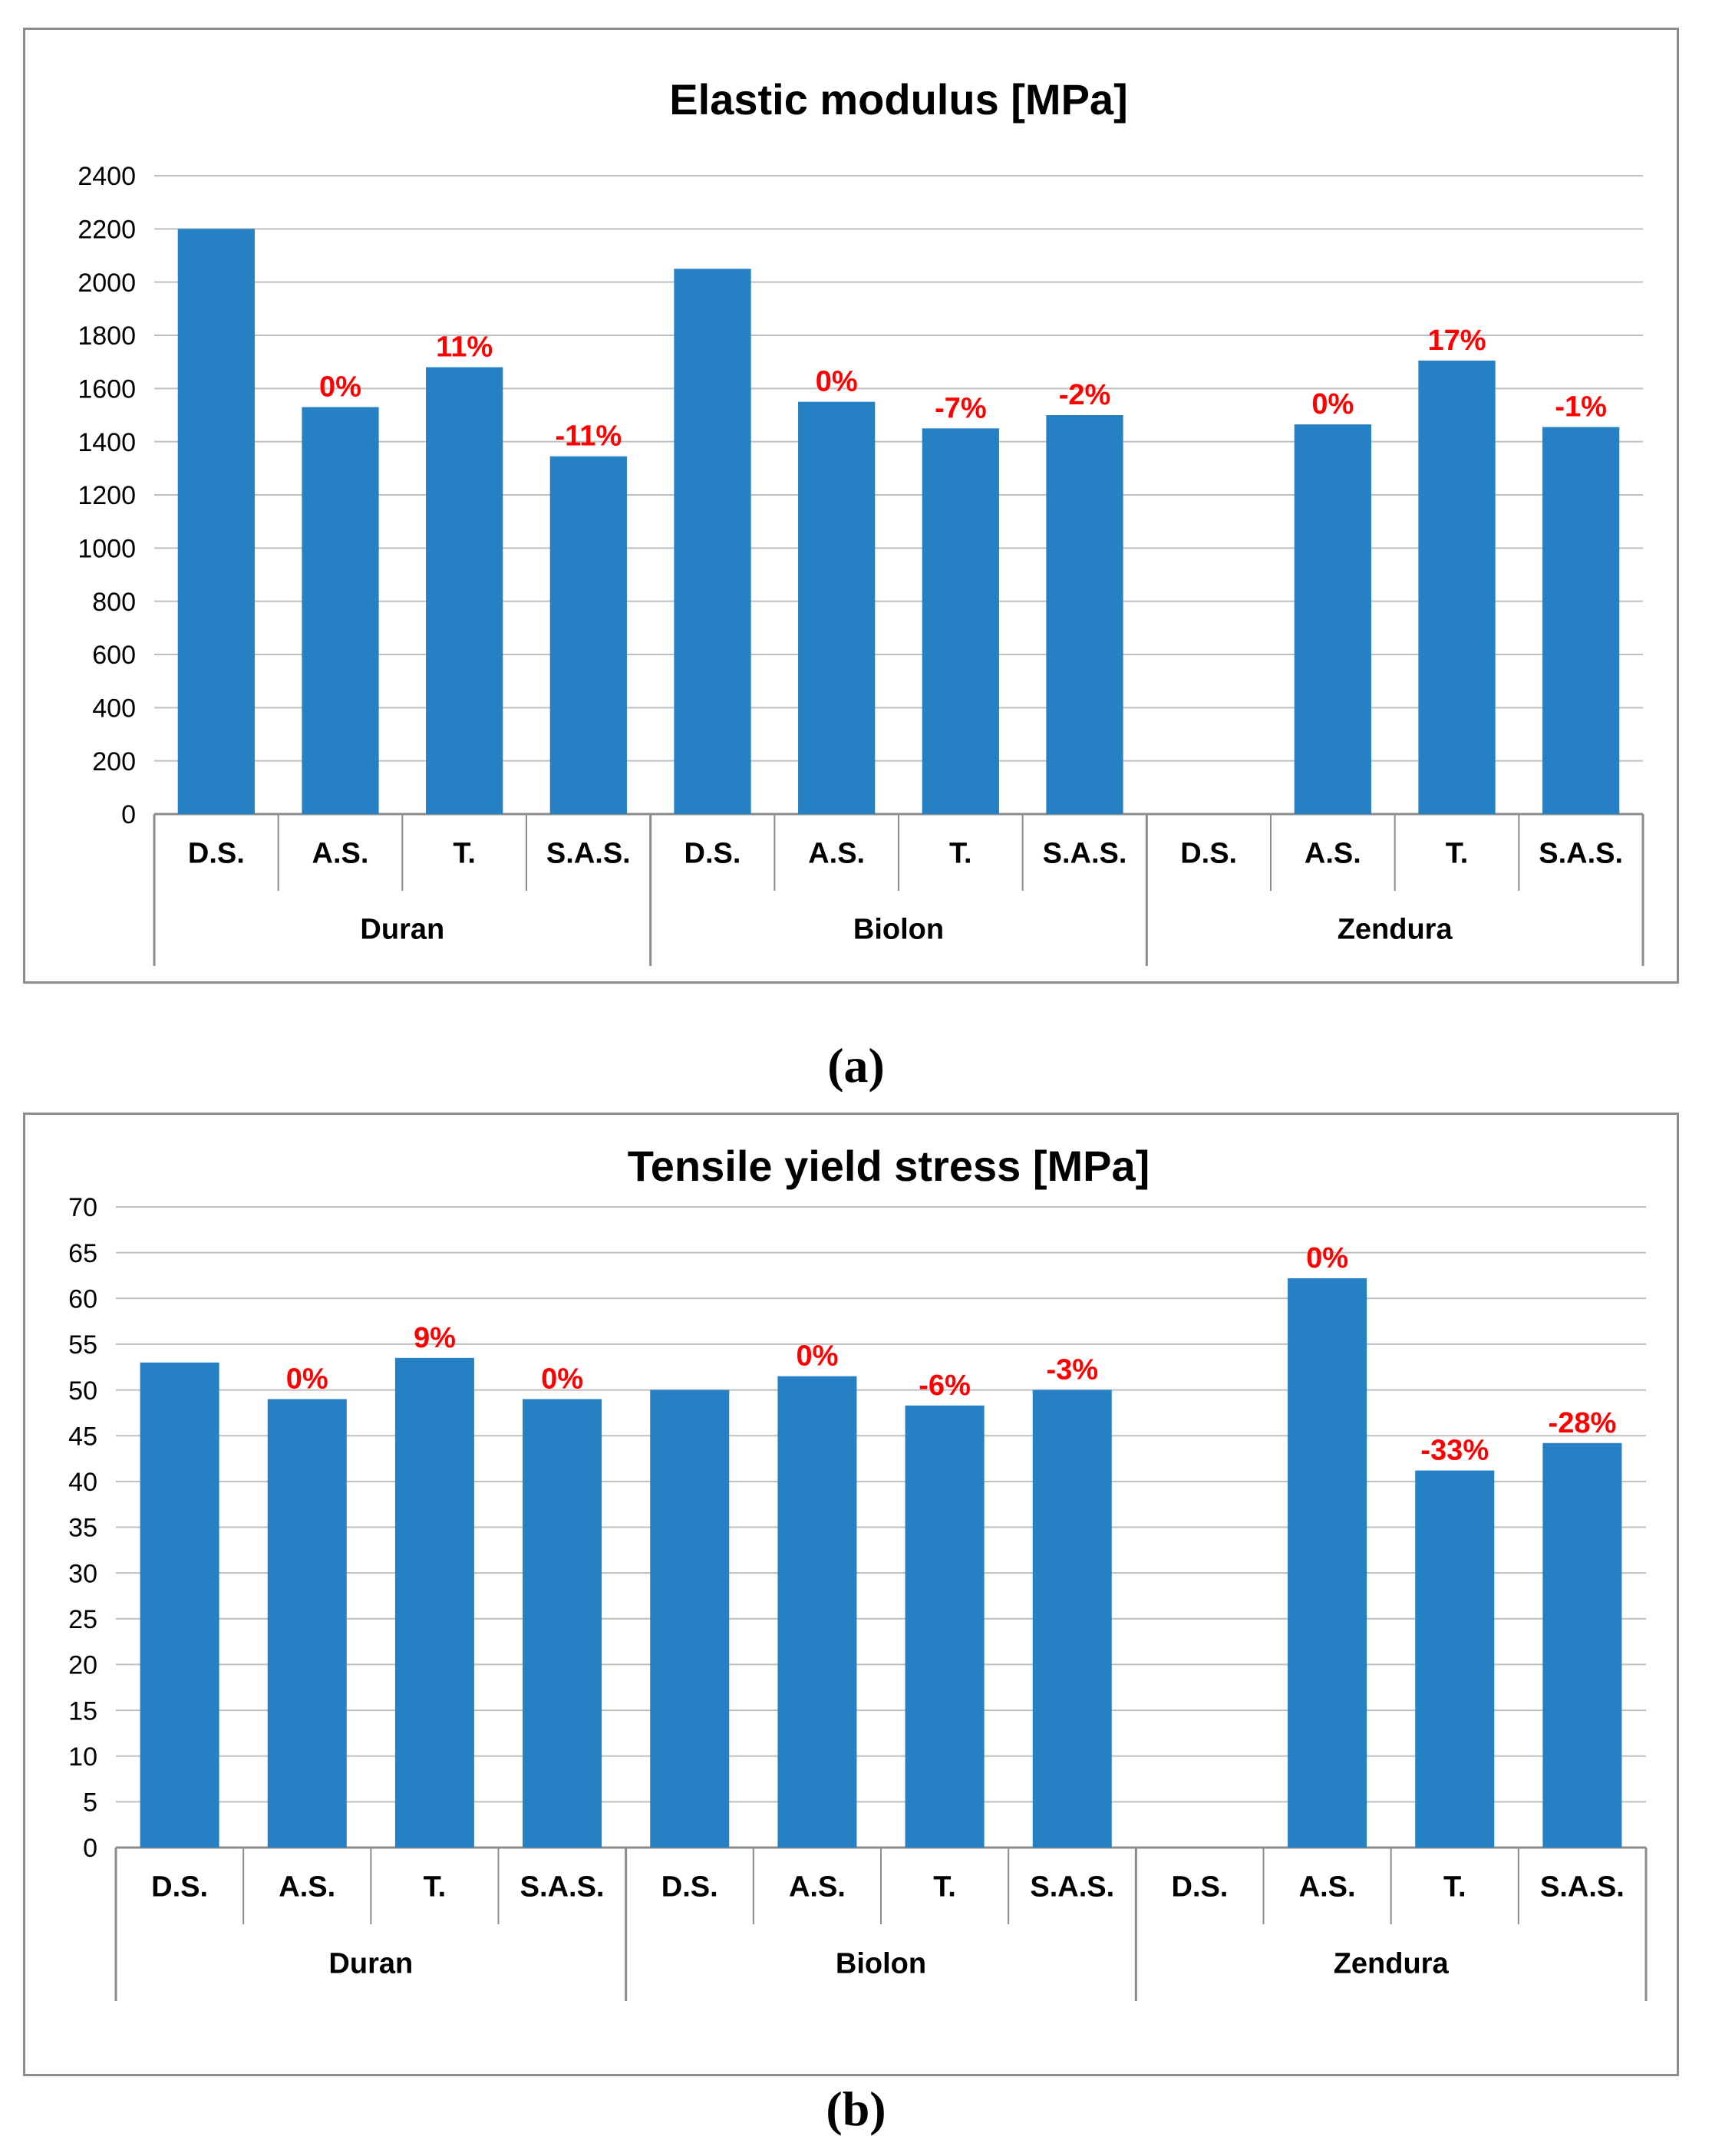 Image resolution: width=1712 pixels, height=2156 pixels. I want to click on y-tick-label: 1800, so click(107, 336).